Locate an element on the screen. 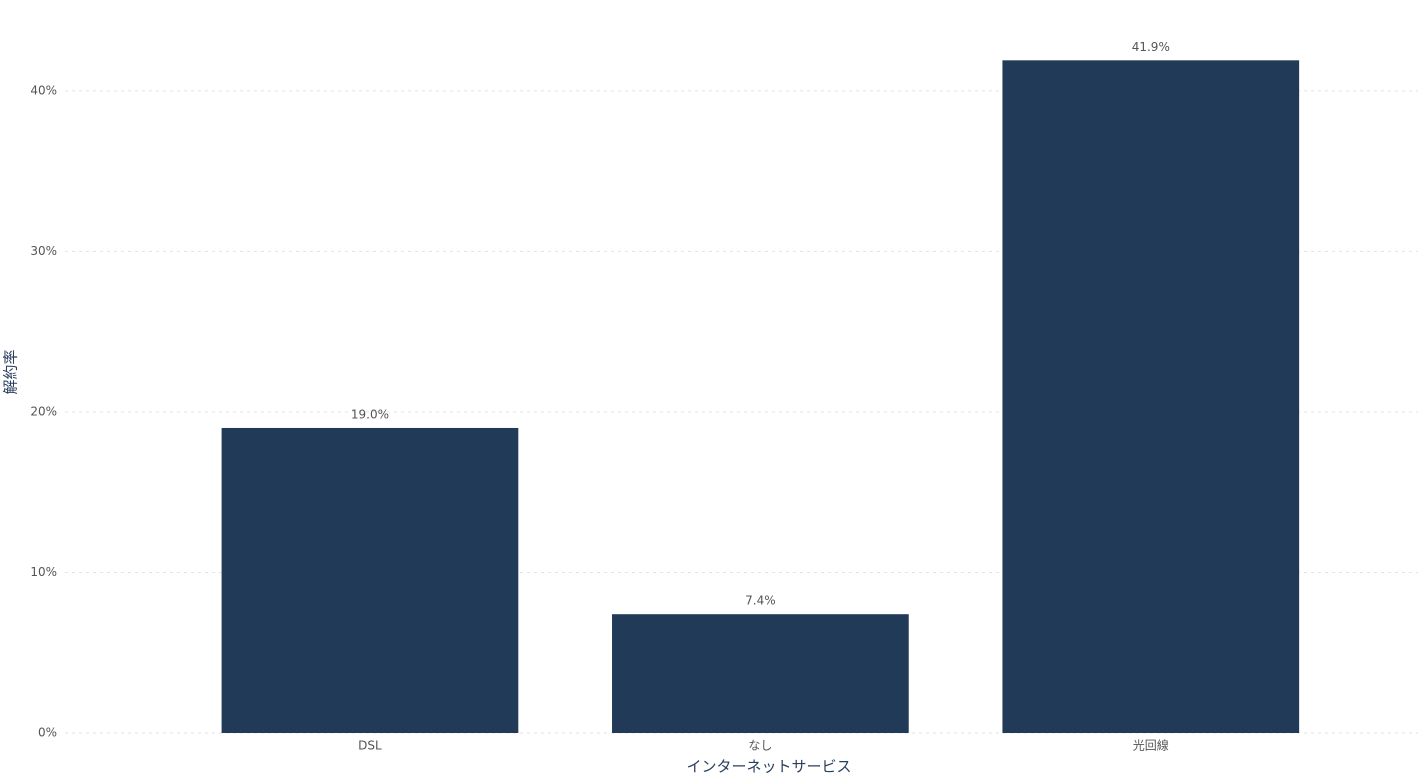  value-label: 19.0% is located at coordinates (370, 414).